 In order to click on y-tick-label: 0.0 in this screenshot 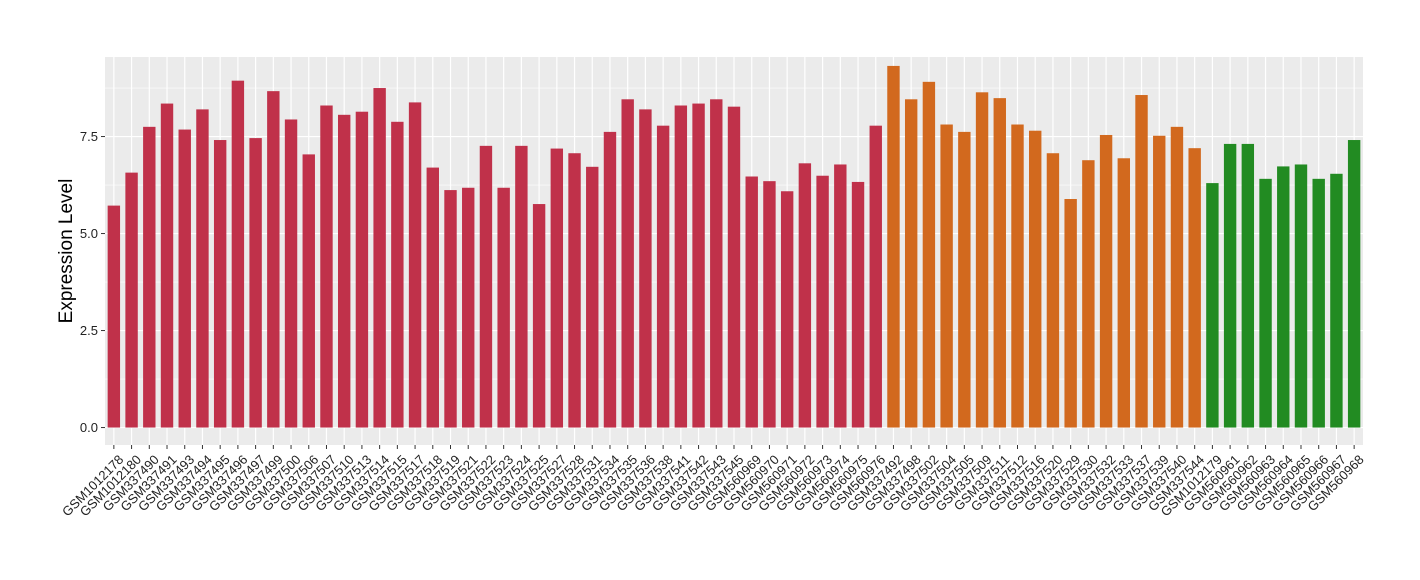, I will do `click(89, 427)`.